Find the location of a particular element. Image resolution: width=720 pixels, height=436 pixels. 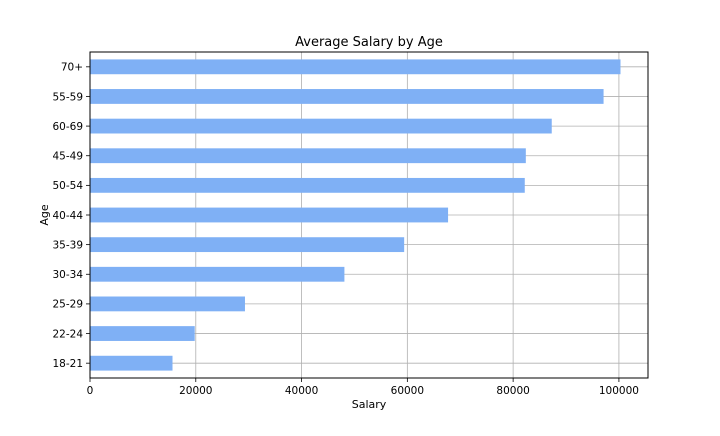

y-tick-label: 70+ is located at coordinates (72, 68).